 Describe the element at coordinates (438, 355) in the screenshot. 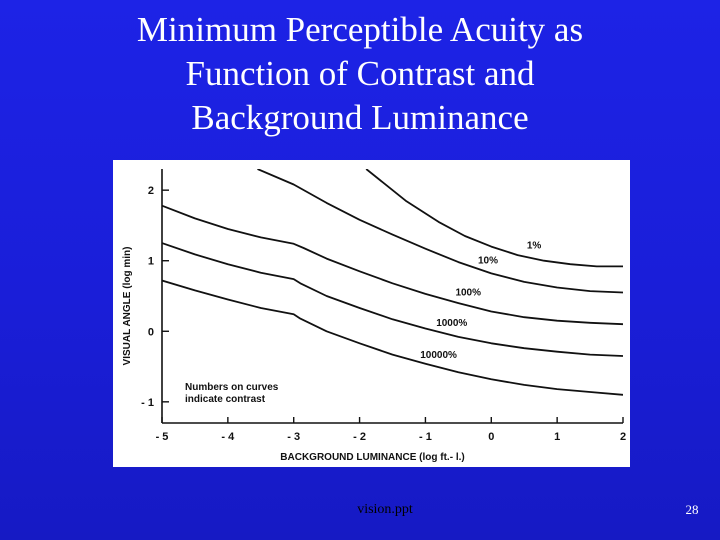

I see `curve-label-5: 10000%` at that location.